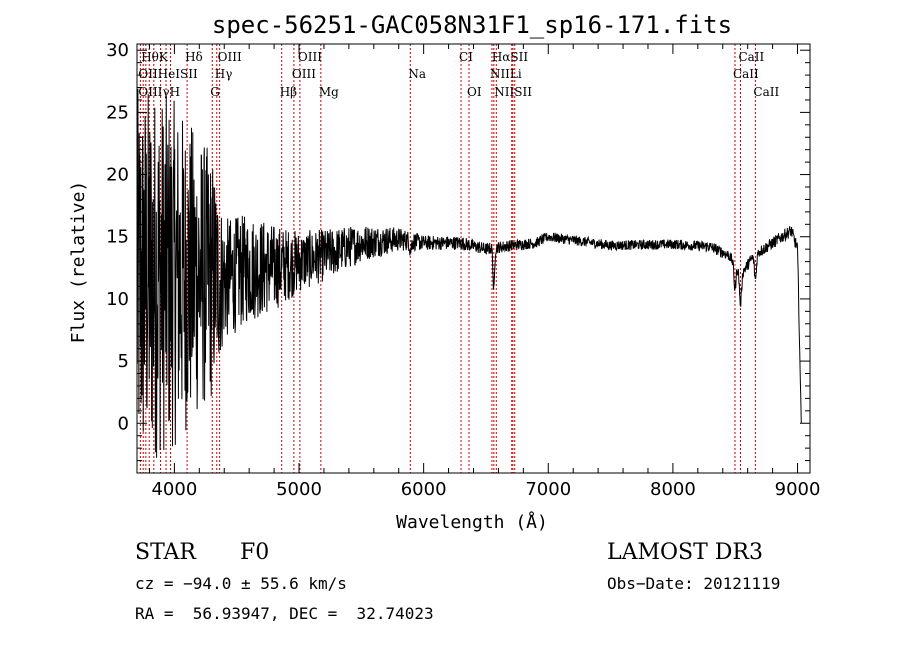 This screenshot has width=900, height=649. What do you see at coordinates (548, 489) in the screenshot?
I see `x-tick-label: 7000` at bounding box center [548, 489].